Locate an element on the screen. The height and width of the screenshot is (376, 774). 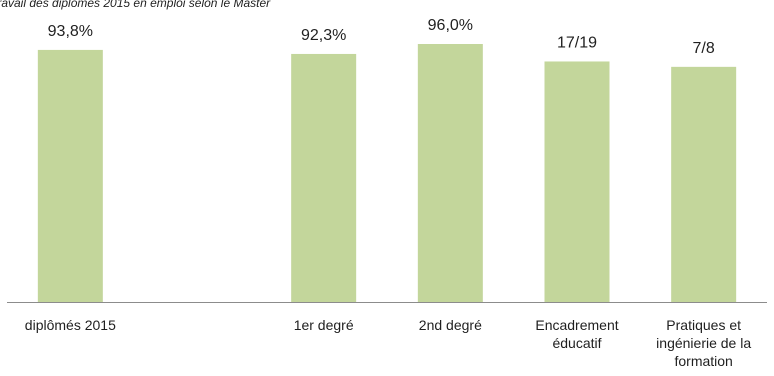
category-label-4: Encadrement éducatif is located at coordinates (576, 334).